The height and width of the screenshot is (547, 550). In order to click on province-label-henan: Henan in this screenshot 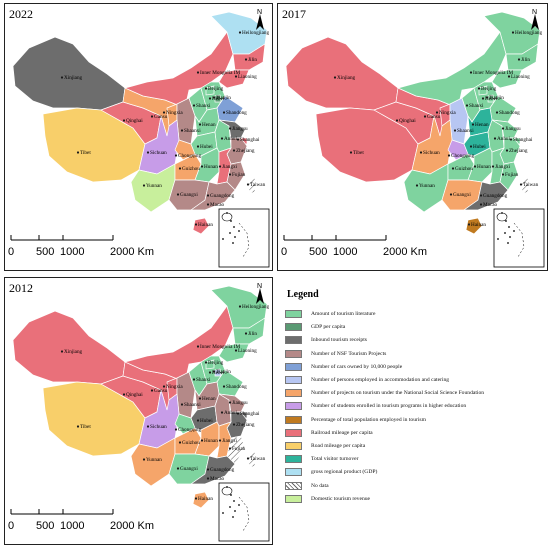, I will do `click(209, 125)`.